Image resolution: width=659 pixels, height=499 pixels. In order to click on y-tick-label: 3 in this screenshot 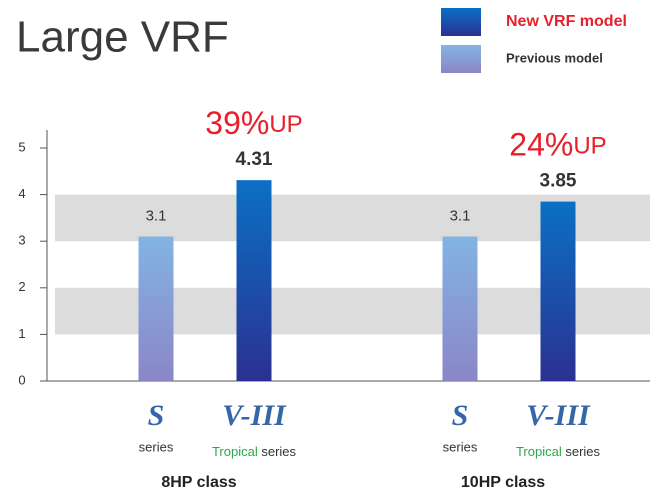, I will do `click(21, 240)`.